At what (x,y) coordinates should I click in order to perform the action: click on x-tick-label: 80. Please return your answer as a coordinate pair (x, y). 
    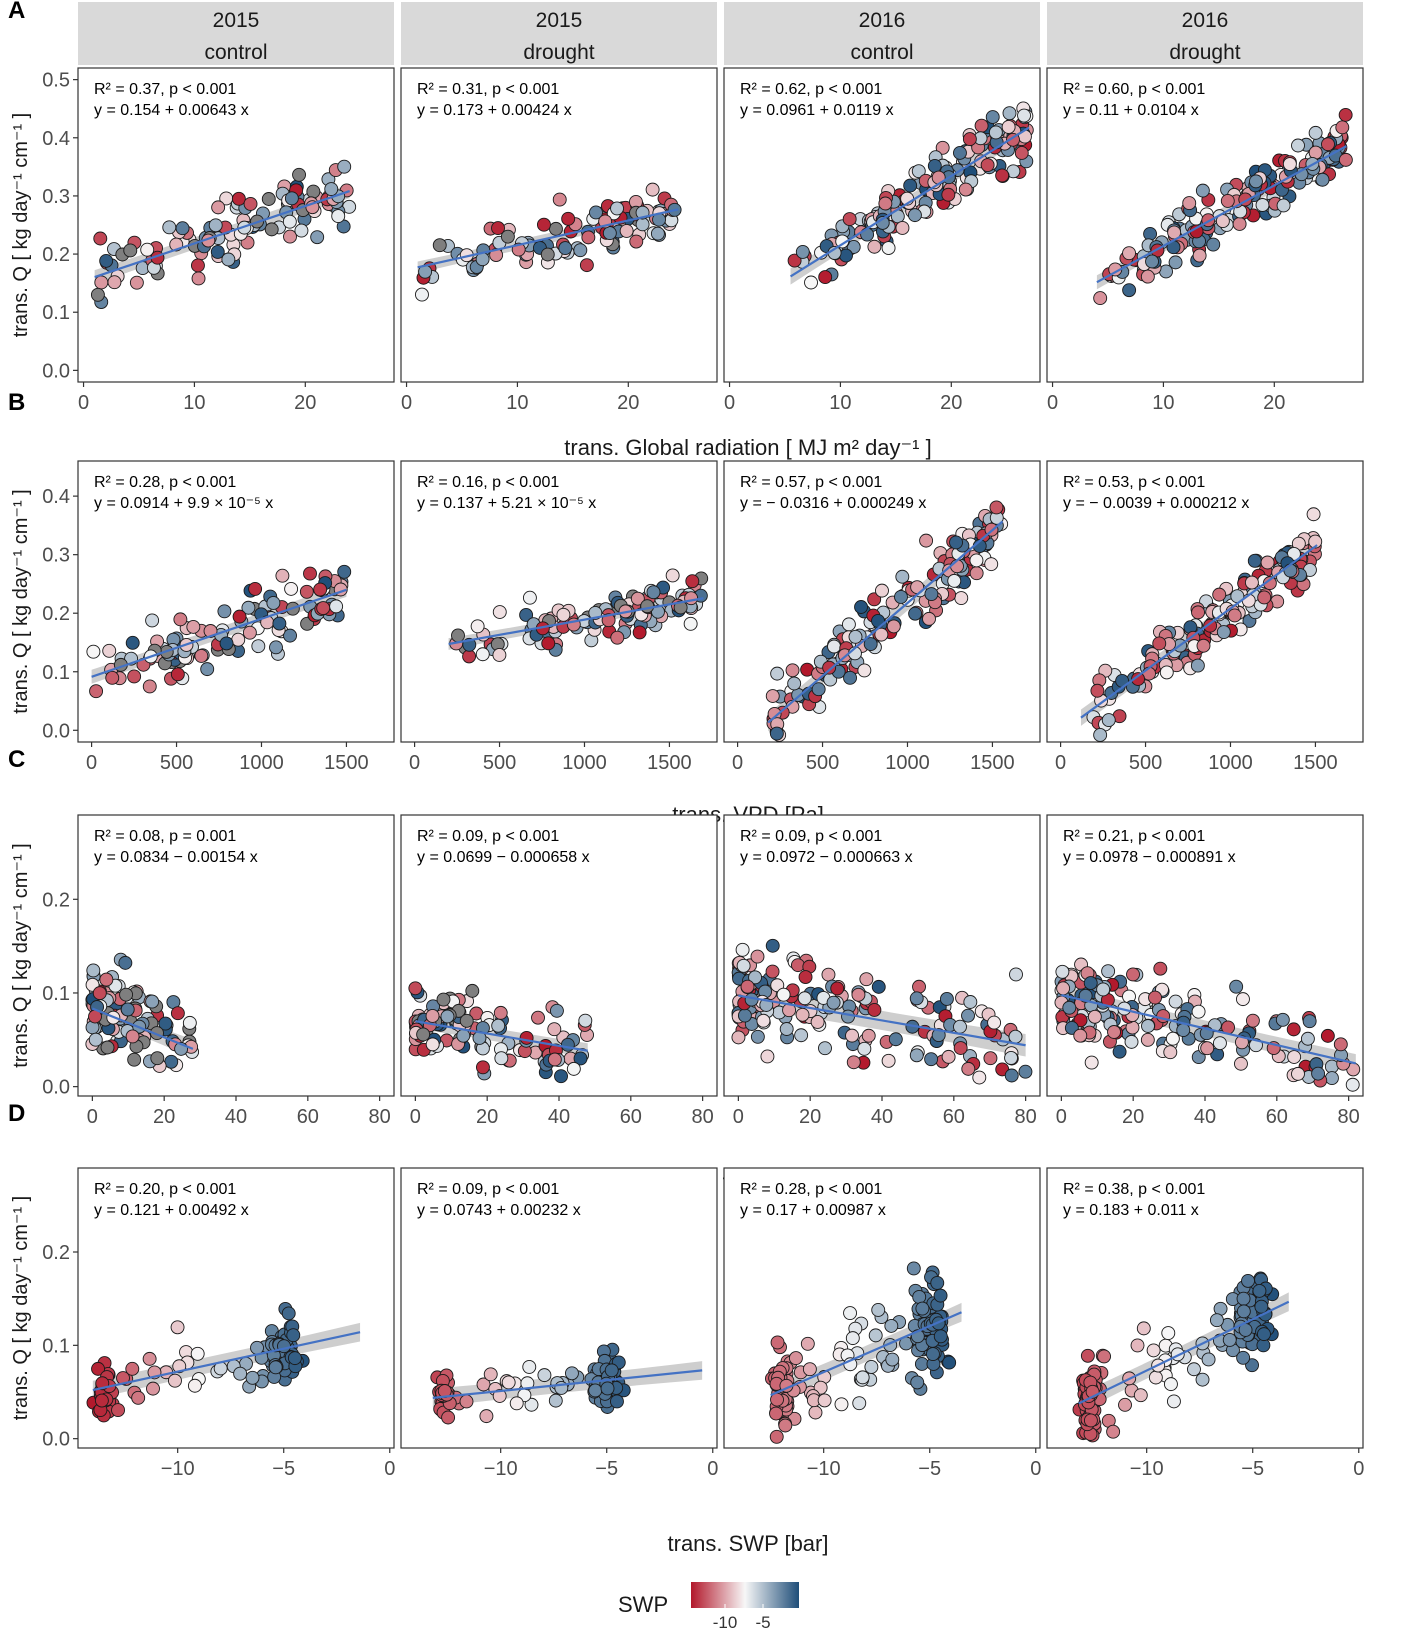
    Looking at the image, I should click on (703, 1117).